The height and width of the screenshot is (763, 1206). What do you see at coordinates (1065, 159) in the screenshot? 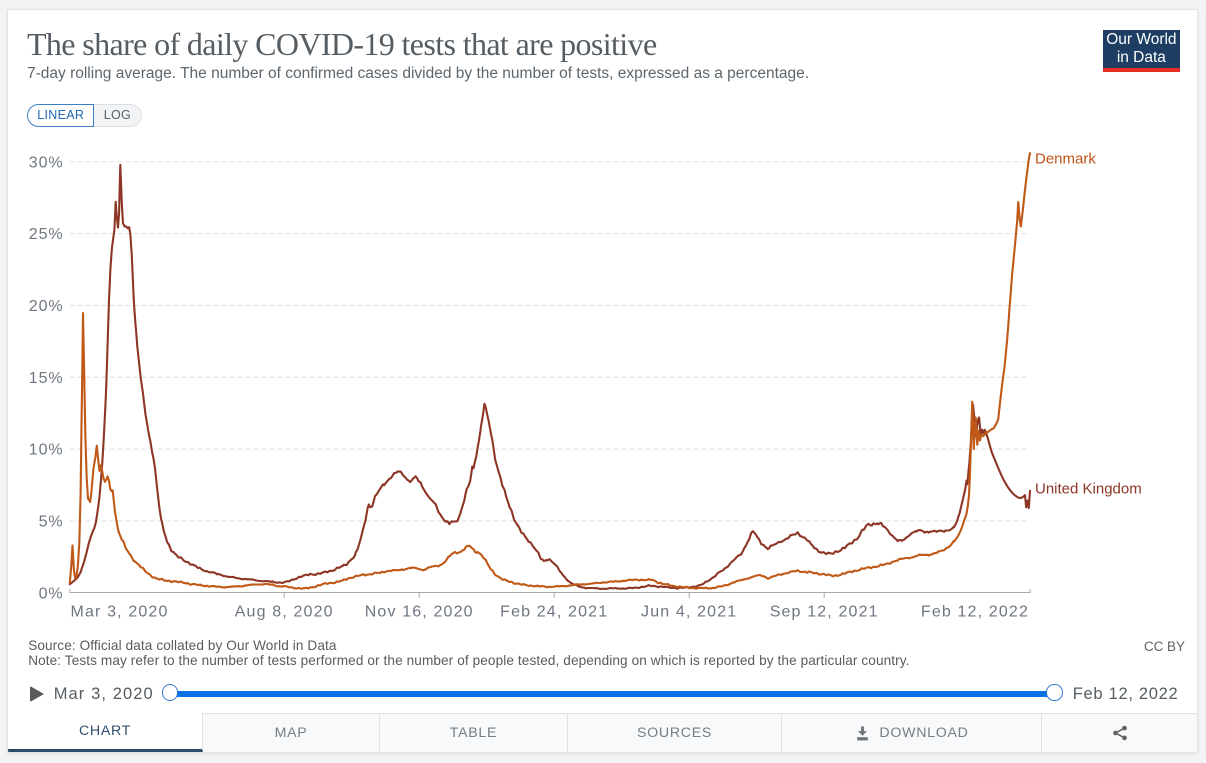
I see `svg-text: Denmark` at bounding box center [1065, 159].